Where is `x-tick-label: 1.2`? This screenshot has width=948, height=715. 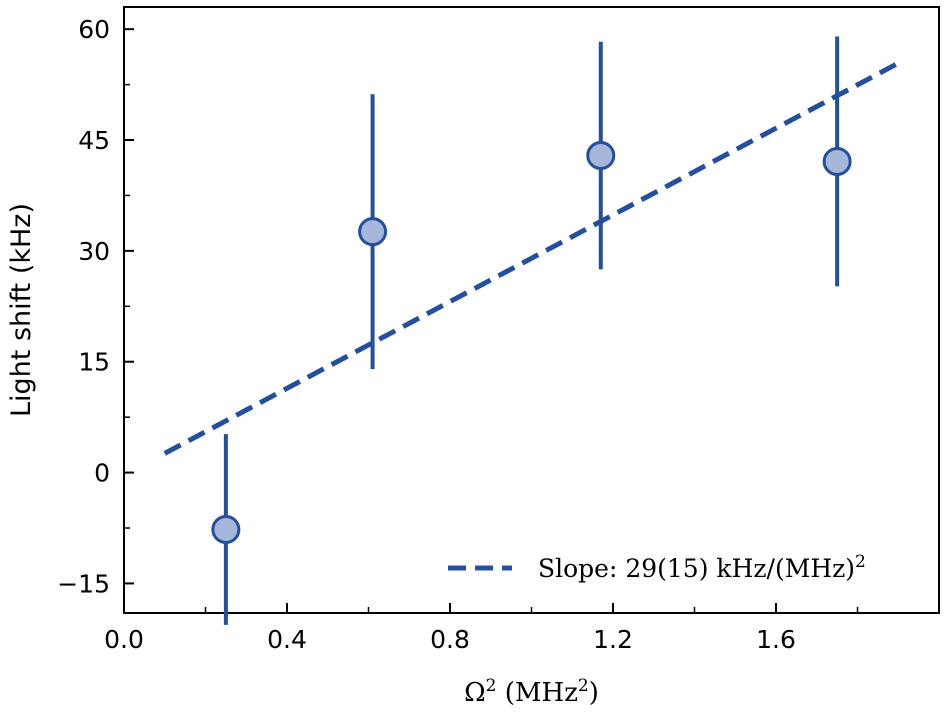 x-tick-label: 1.2 is located at coordinates (613, 639).